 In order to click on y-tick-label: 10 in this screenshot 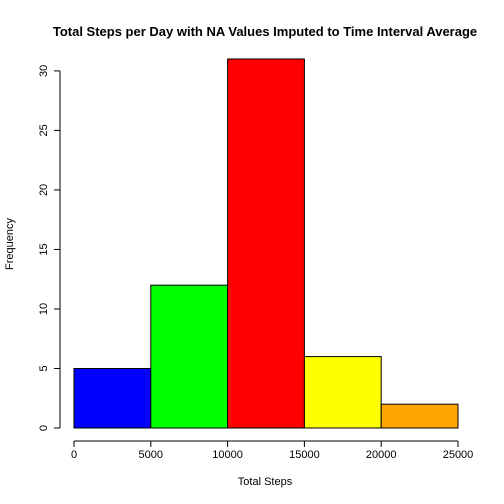, I will do `click(44, 309)`.